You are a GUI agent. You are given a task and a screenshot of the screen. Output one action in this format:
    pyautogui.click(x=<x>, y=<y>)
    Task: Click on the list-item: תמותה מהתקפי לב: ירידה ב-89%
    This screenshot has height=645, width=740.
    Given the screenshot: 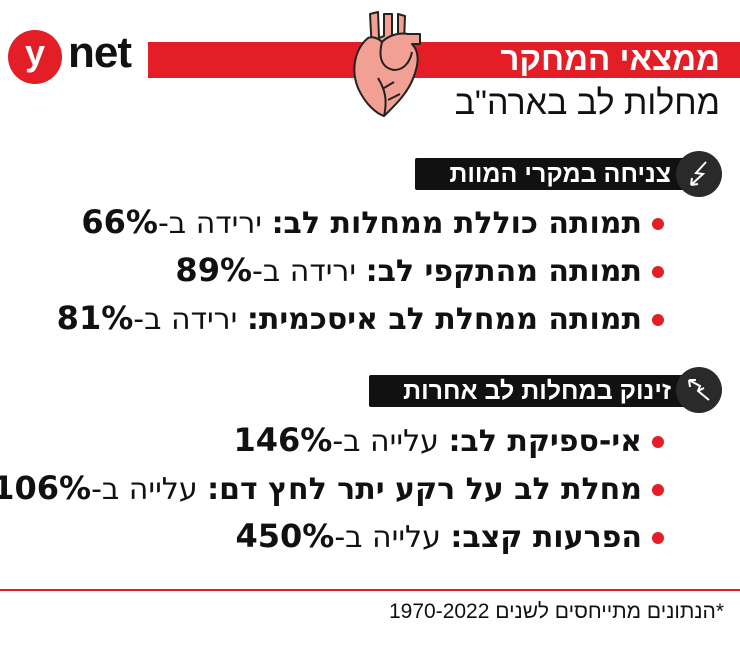 What is the action you would take?
    pyautogui.click(x=360, y=270)
    